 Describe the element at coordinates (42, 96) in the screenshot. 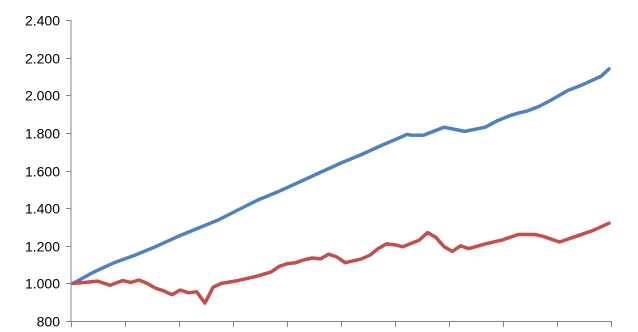

I see `y-tick-label: 2.000` at that location.